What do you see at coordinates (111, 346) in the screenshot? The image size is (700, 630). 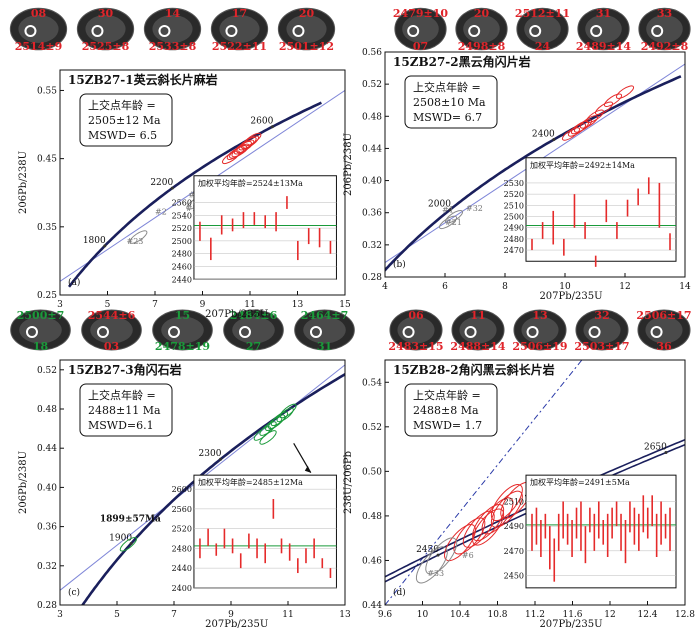 I see `grain-label: 03` at bounding box center [111, 346].